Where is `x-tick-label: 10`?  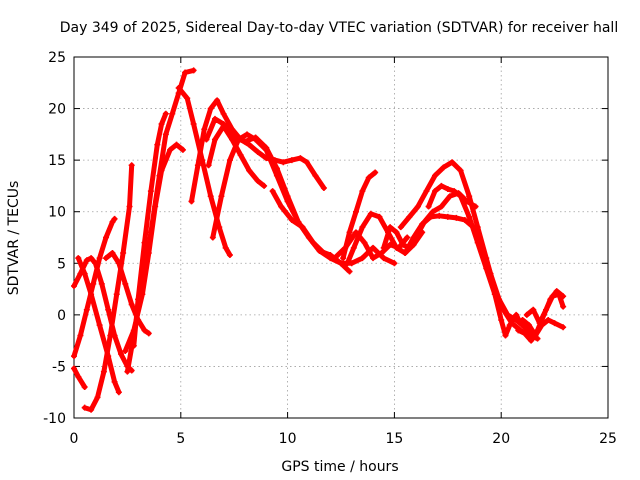 x-tick-label: 10 is located at coordinates (288, 439).